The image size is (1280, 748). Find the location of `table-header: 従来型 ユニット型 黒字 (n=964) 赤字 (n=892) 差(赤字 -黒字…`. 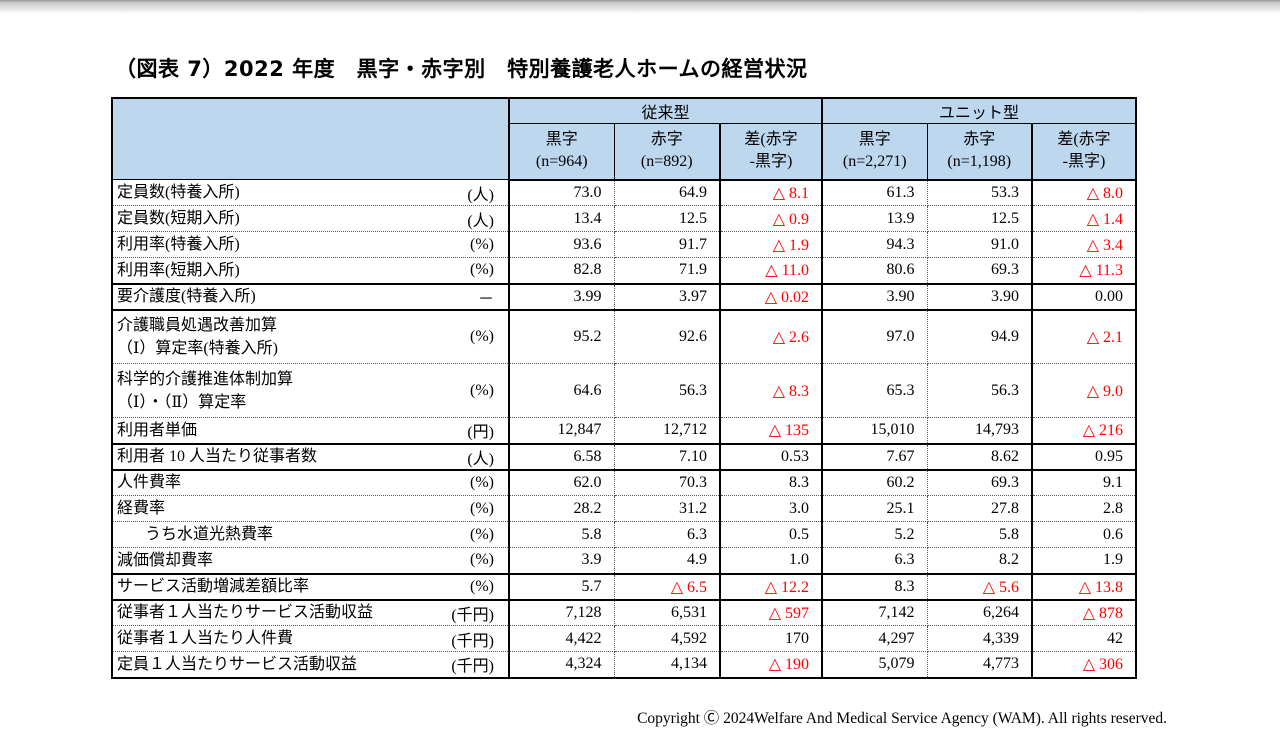

table-header: 従来型 ユニット型 黒字 (n=964) 赤字 (n=892) 差(赤字 -黒字… is located at coordinates (624, 139).